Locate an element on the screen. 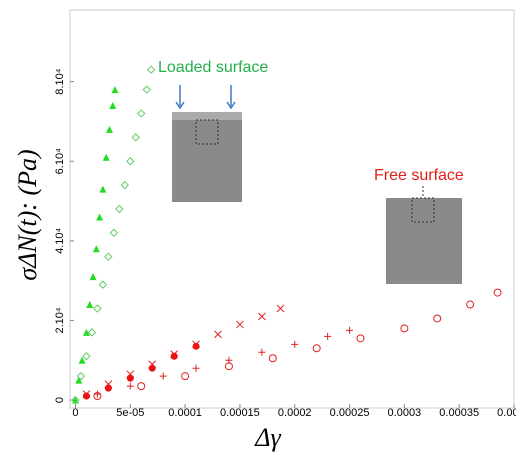 This screenshot has height=460, width=516. x-tick-label: 0.0004 is located at coordinates (506, 413).